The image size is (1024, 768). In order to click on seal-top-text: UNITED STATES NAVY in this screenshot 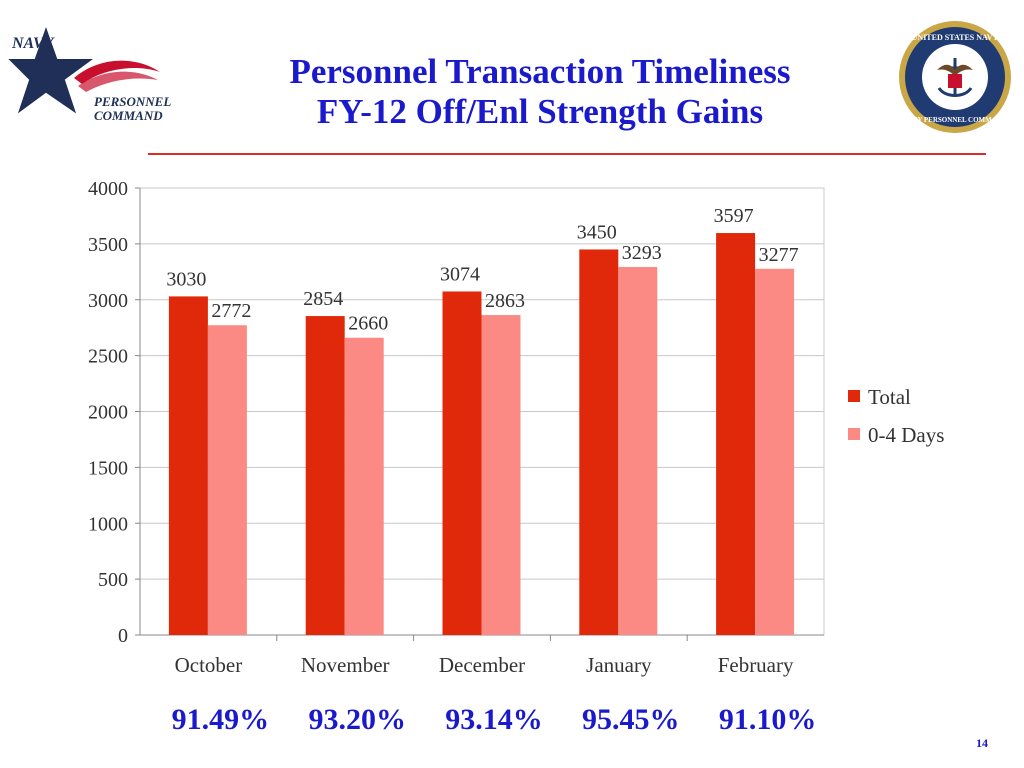, I will do `click(955, 37)`.